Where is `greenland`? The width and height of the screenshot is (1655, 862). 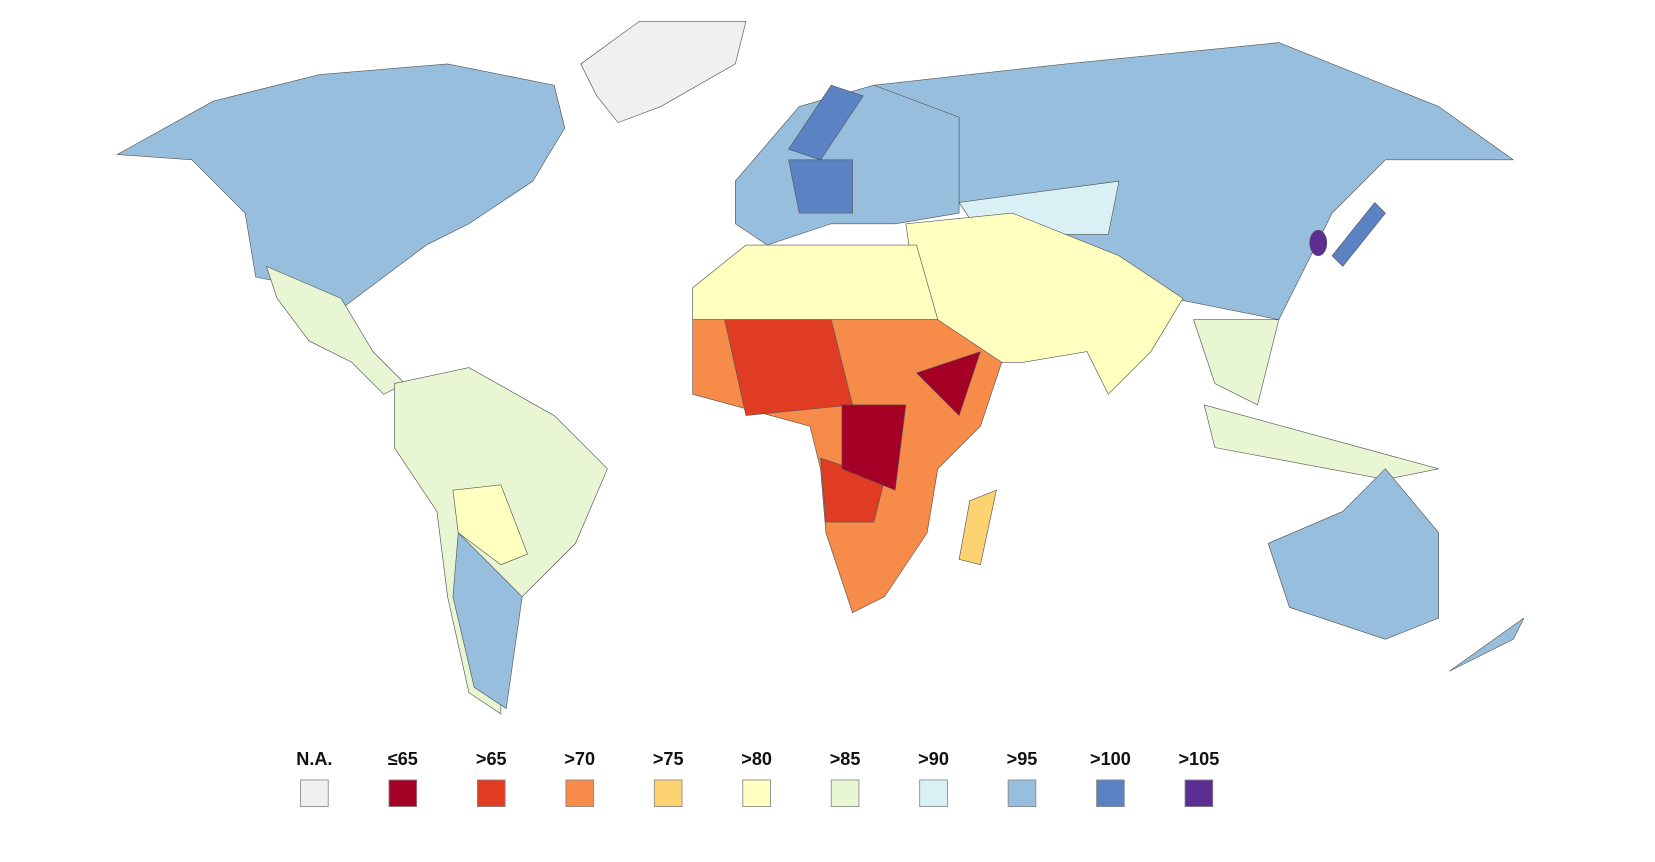 greenland is located at coordinates (663, 71).